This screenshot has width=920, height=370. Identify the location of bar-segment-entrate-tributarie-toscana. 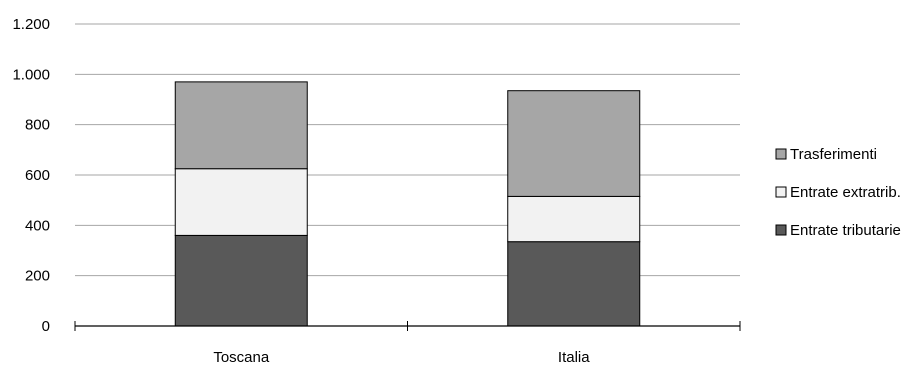
(241, 280).